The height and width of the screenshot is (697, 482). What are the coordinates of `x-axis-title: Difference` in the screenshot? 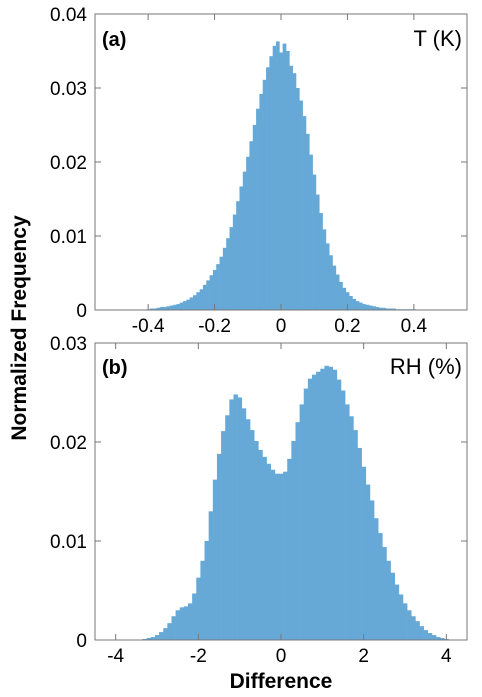 It's located at (281, 681).